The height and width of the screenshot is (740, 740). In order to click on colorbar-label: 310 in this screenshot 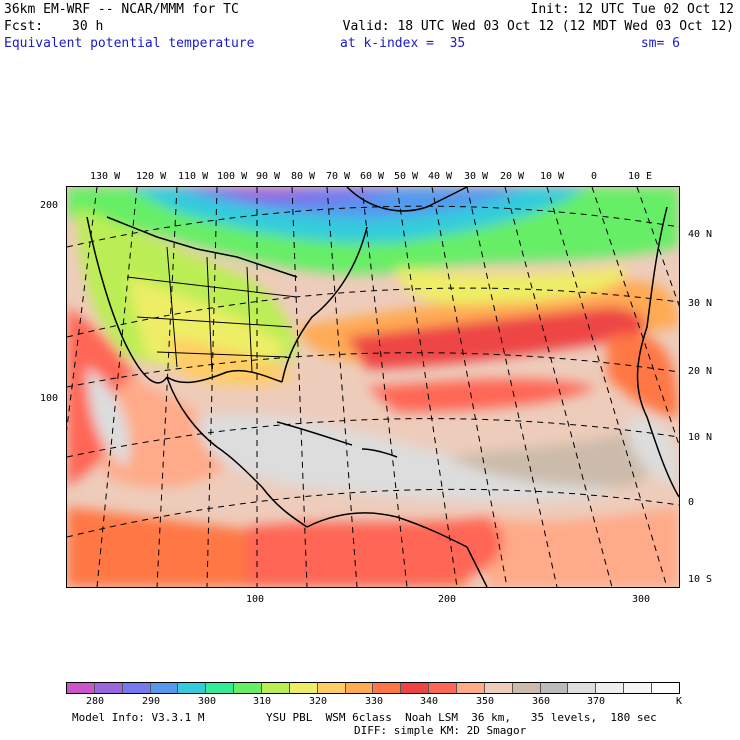, I will do `click(262, 701)`.